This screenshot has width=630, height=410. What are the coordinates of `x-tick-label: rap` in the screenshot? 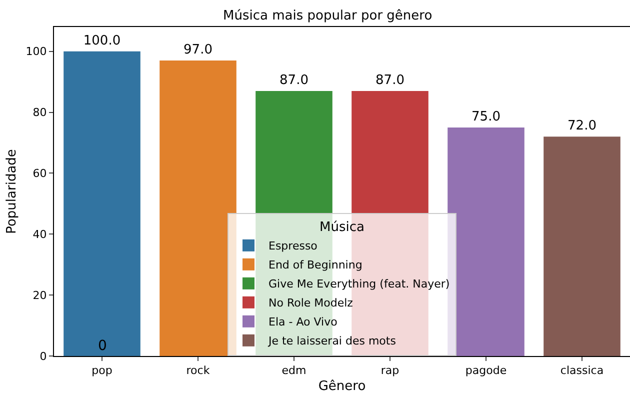 It's located at (390, 371).